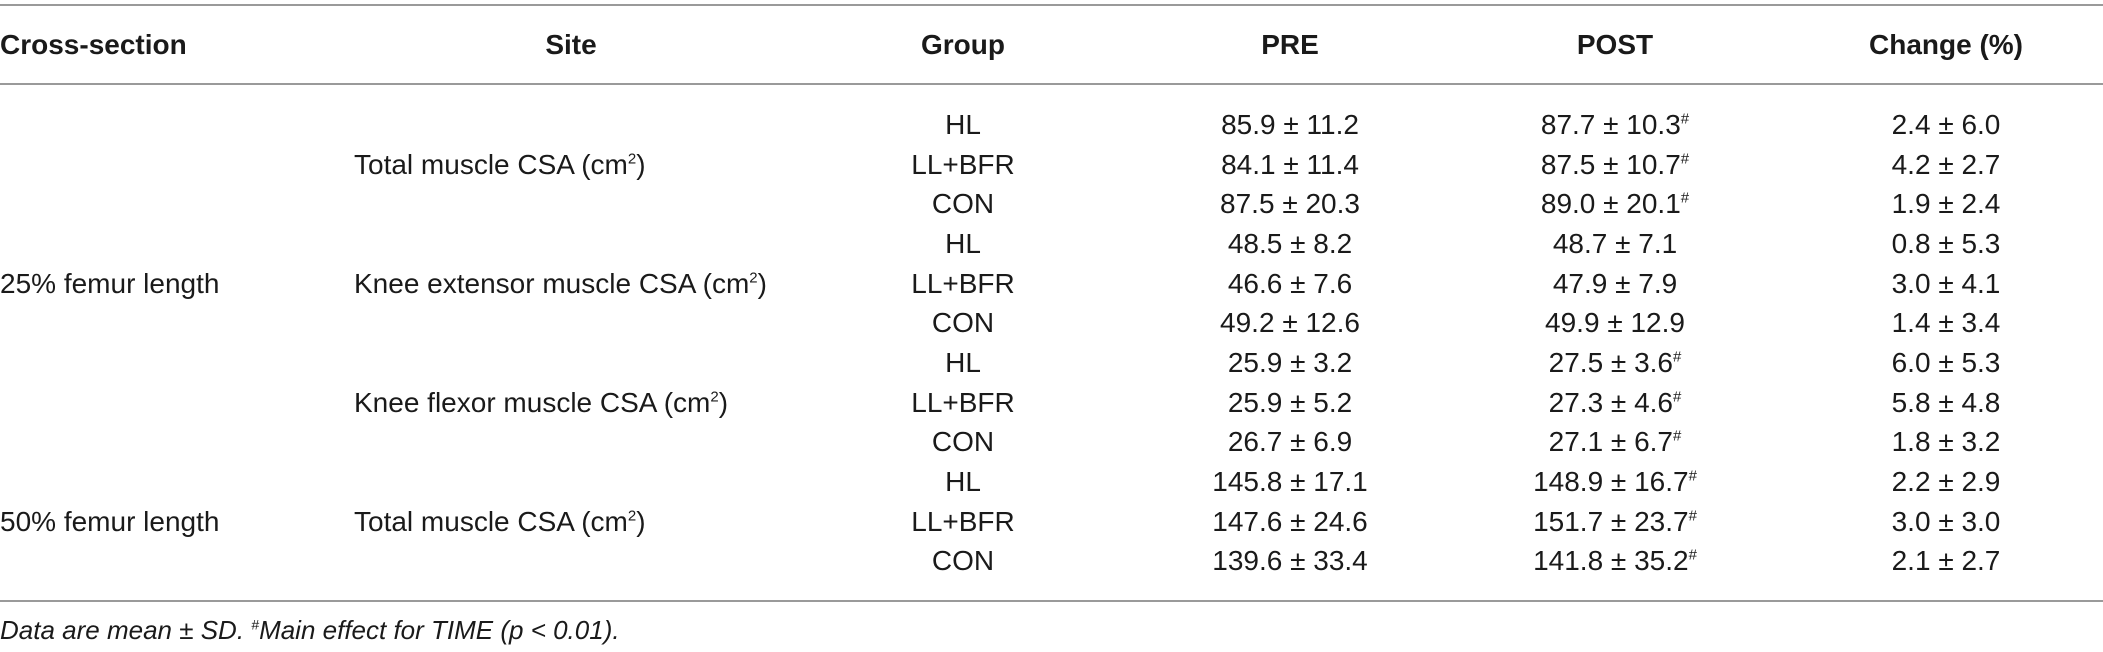 This screenshot has height=652, width=2103. What do you see at coordinates (1615, 521) in the screenshot?
I see `post-cell: 151.7 ± 23.7#` at bounding box center [1615, 521].